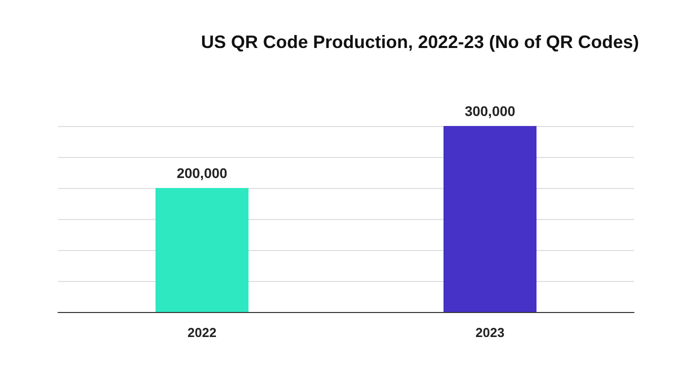 This screenshot has height=376, width=700. I want to click on data-label: 300,000, so click(490, 111).